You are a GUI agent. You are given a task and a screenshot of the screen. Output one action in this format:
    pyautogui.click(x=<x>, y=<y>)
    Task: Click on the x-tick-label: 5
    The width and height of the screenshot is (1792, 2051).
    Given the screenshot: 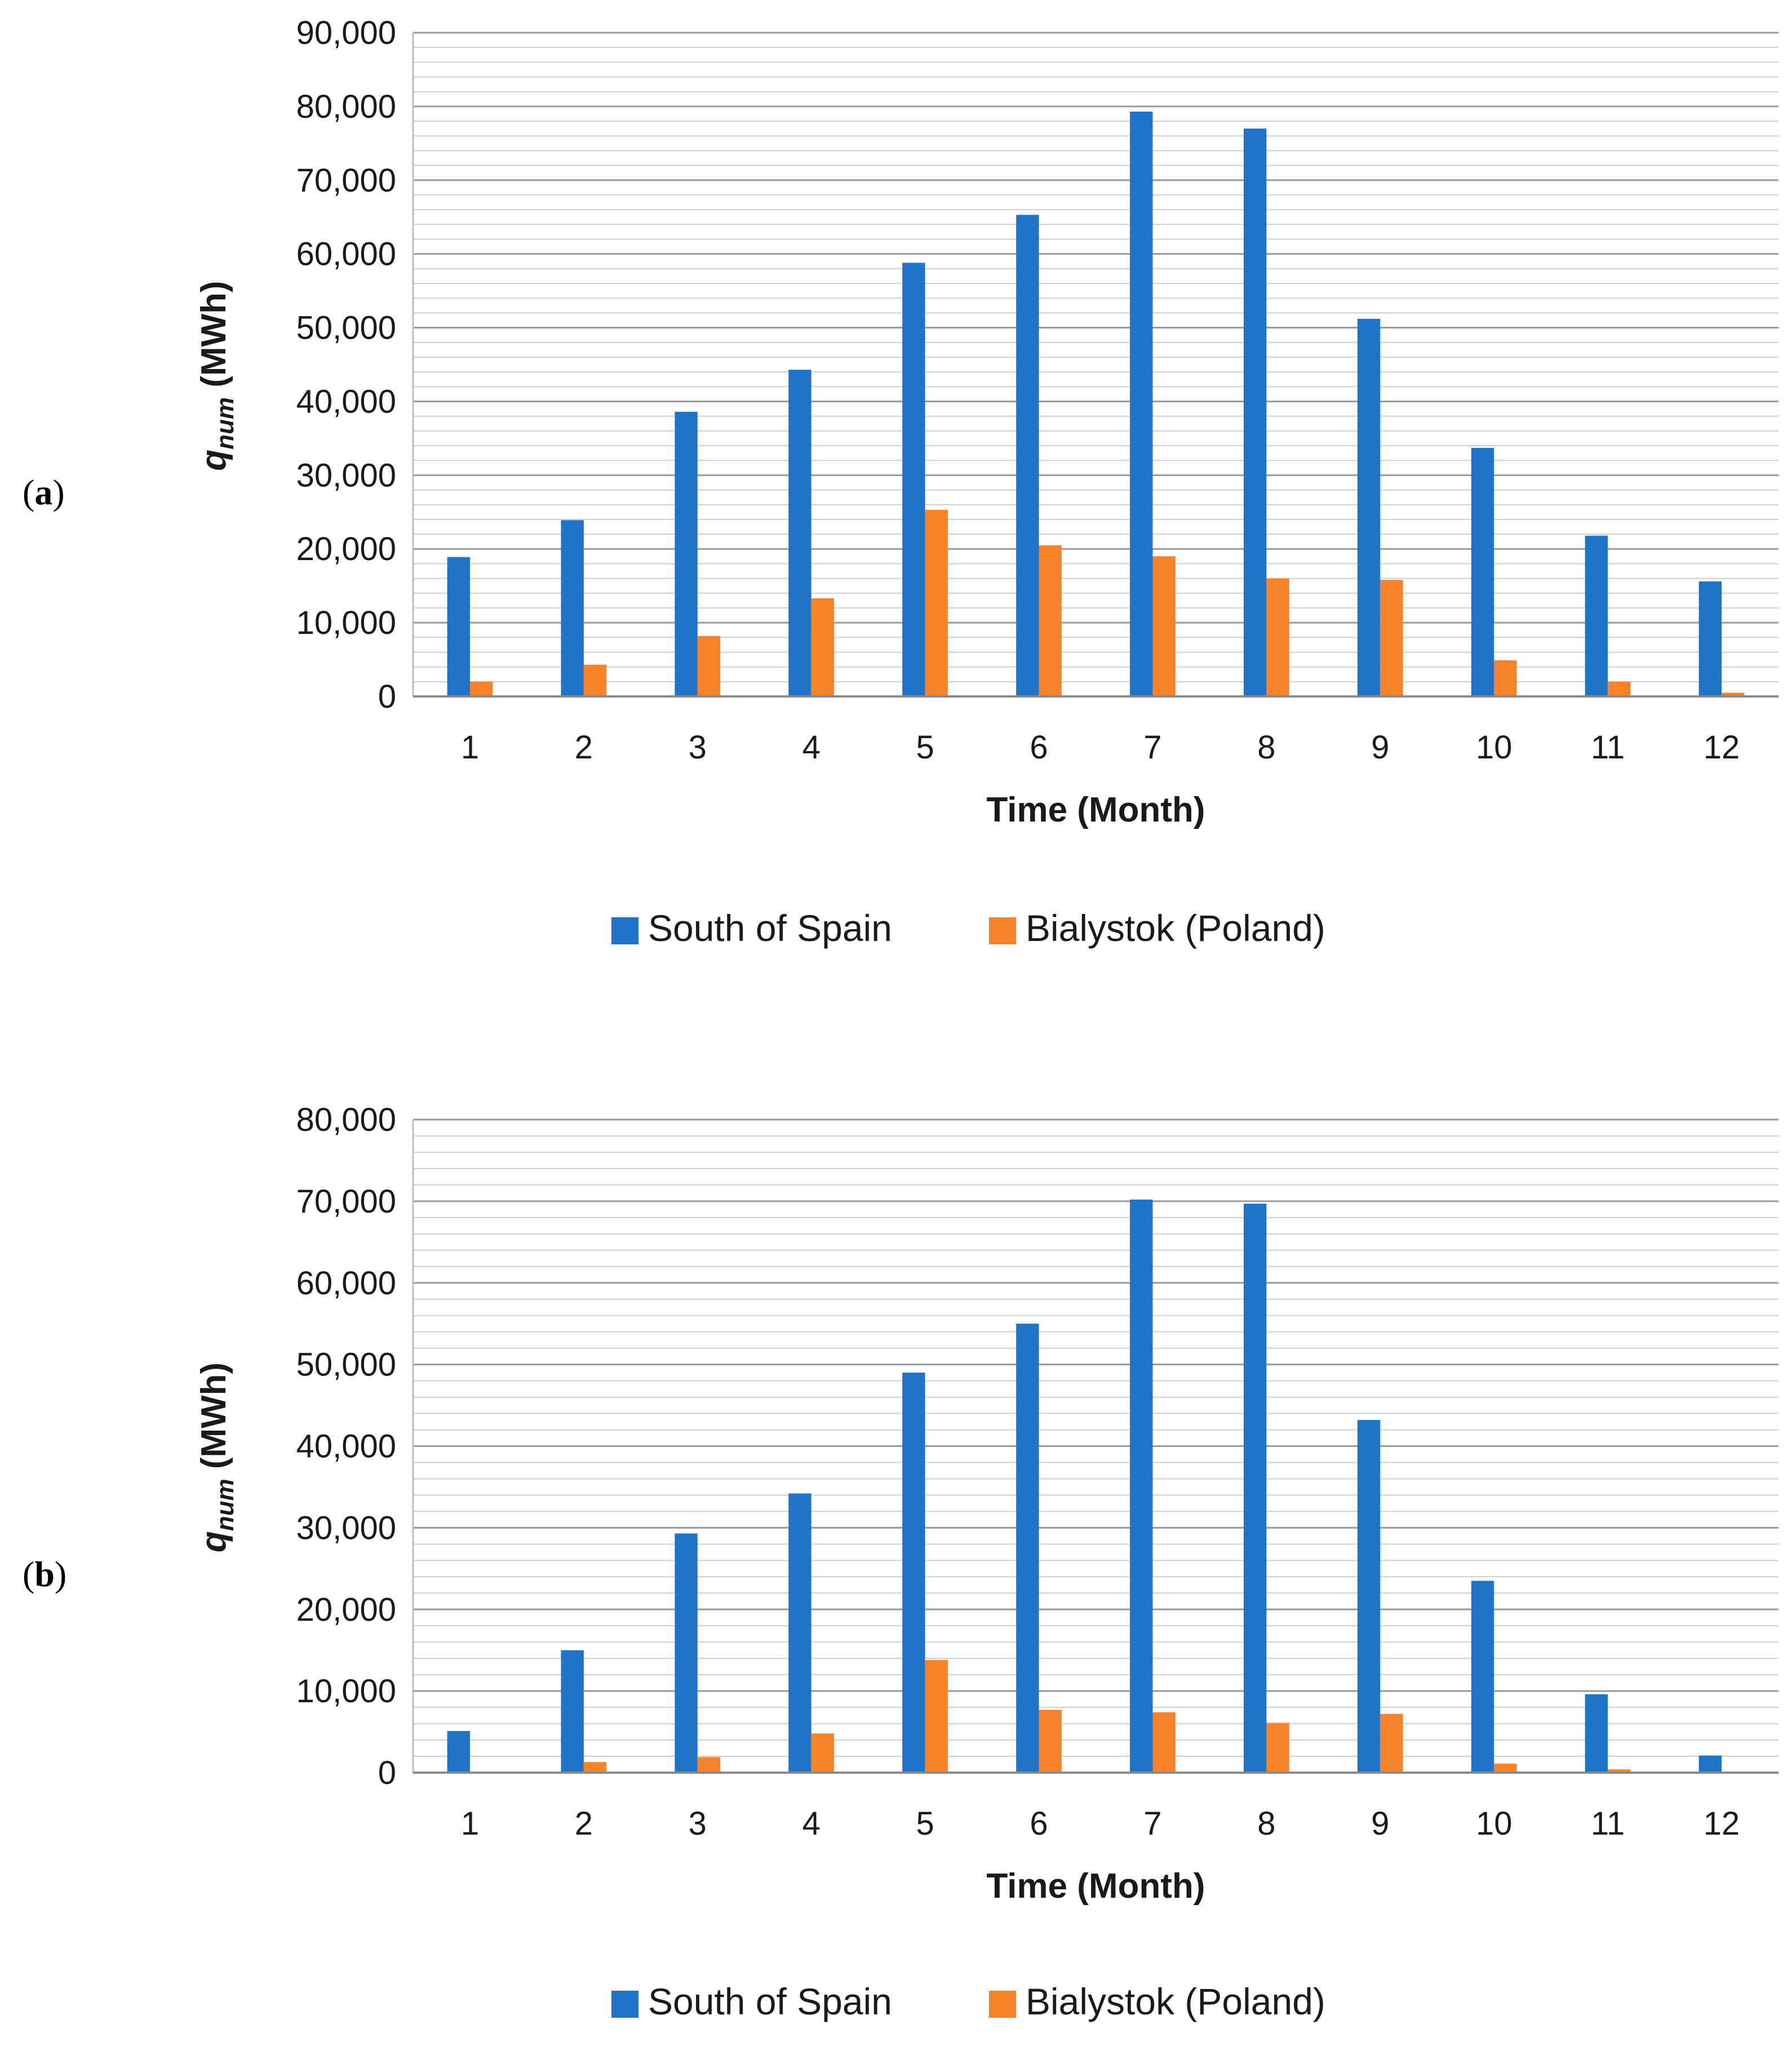 What is the action you would take?
    pyautogui.click(x=925, y=747)
    